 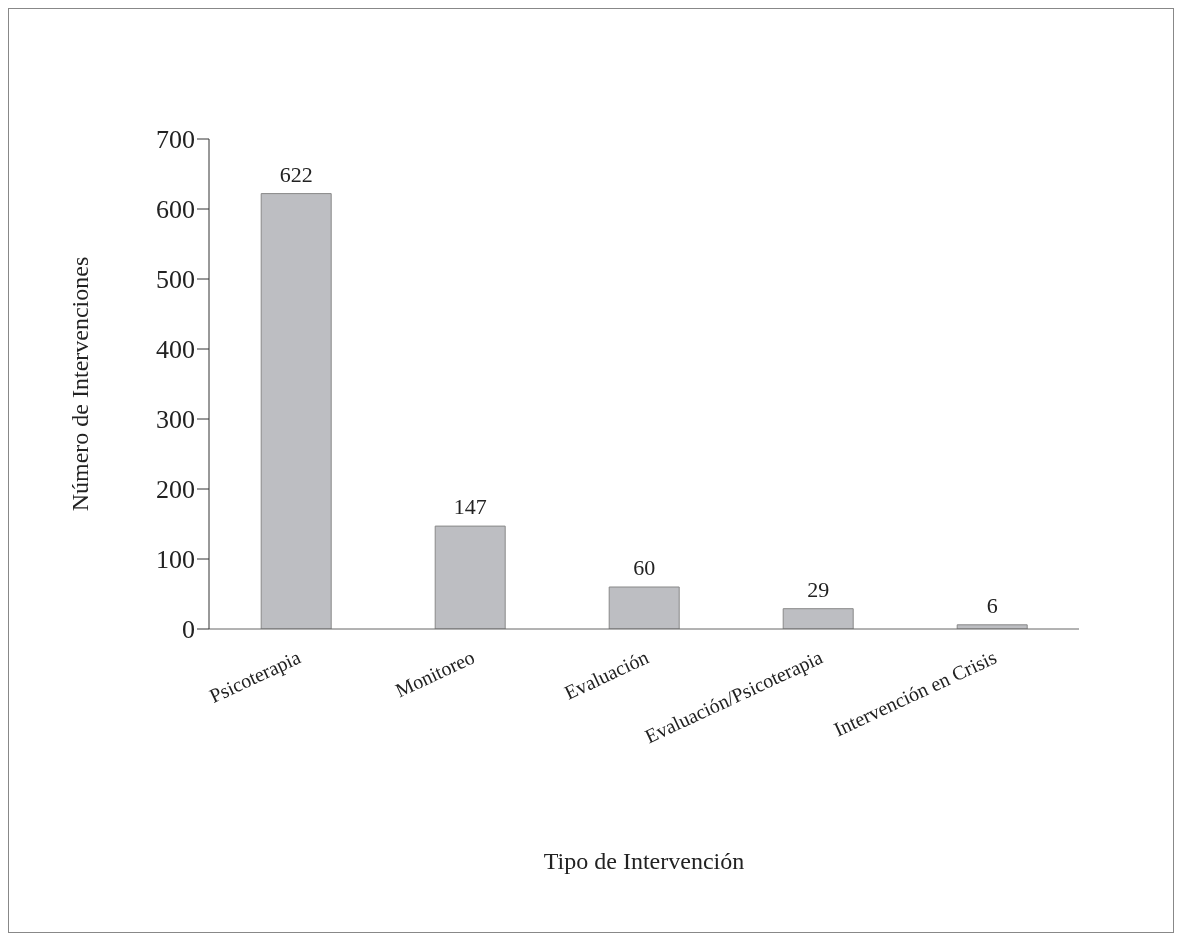 I want to click on data-label: 60, so click(x=644, y=567).